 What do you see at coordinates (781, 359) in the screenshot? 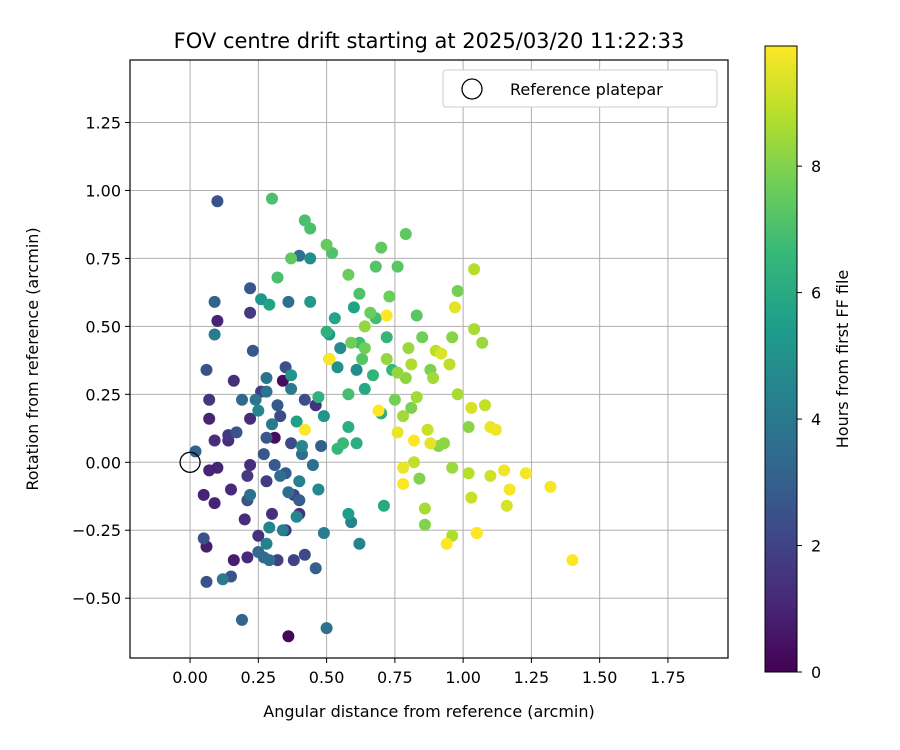
I see `colorbar-gradient` at bounding box center [781, 359].